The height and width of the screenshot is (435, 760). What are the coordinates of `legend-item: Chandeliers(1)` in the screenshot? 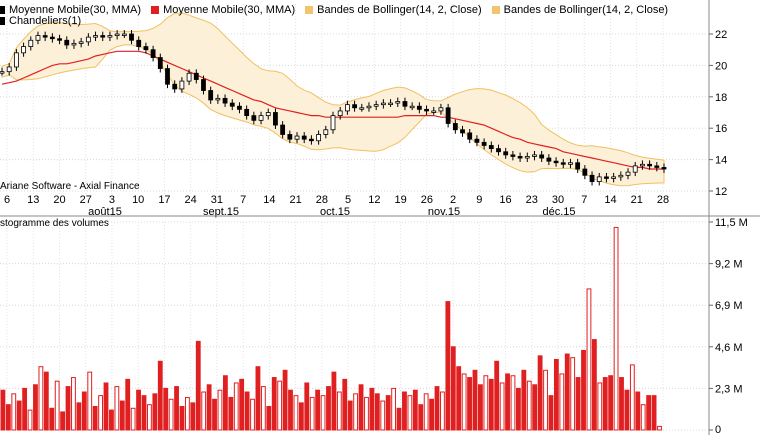 It's located at (40, 21).